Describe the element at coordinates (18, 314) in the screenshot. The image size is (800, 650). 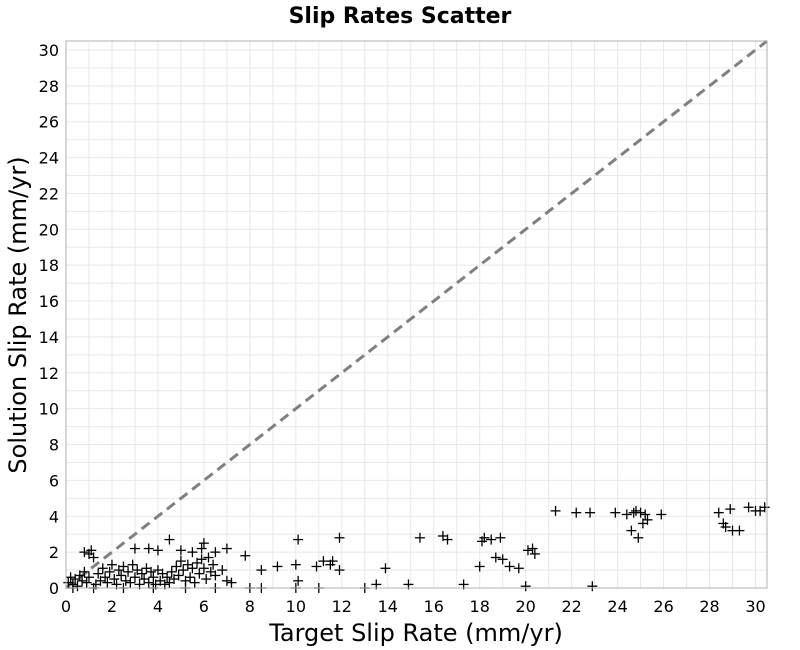
I see `y-axis-label: Solution Slip Rate (mm/yr)` at that location.